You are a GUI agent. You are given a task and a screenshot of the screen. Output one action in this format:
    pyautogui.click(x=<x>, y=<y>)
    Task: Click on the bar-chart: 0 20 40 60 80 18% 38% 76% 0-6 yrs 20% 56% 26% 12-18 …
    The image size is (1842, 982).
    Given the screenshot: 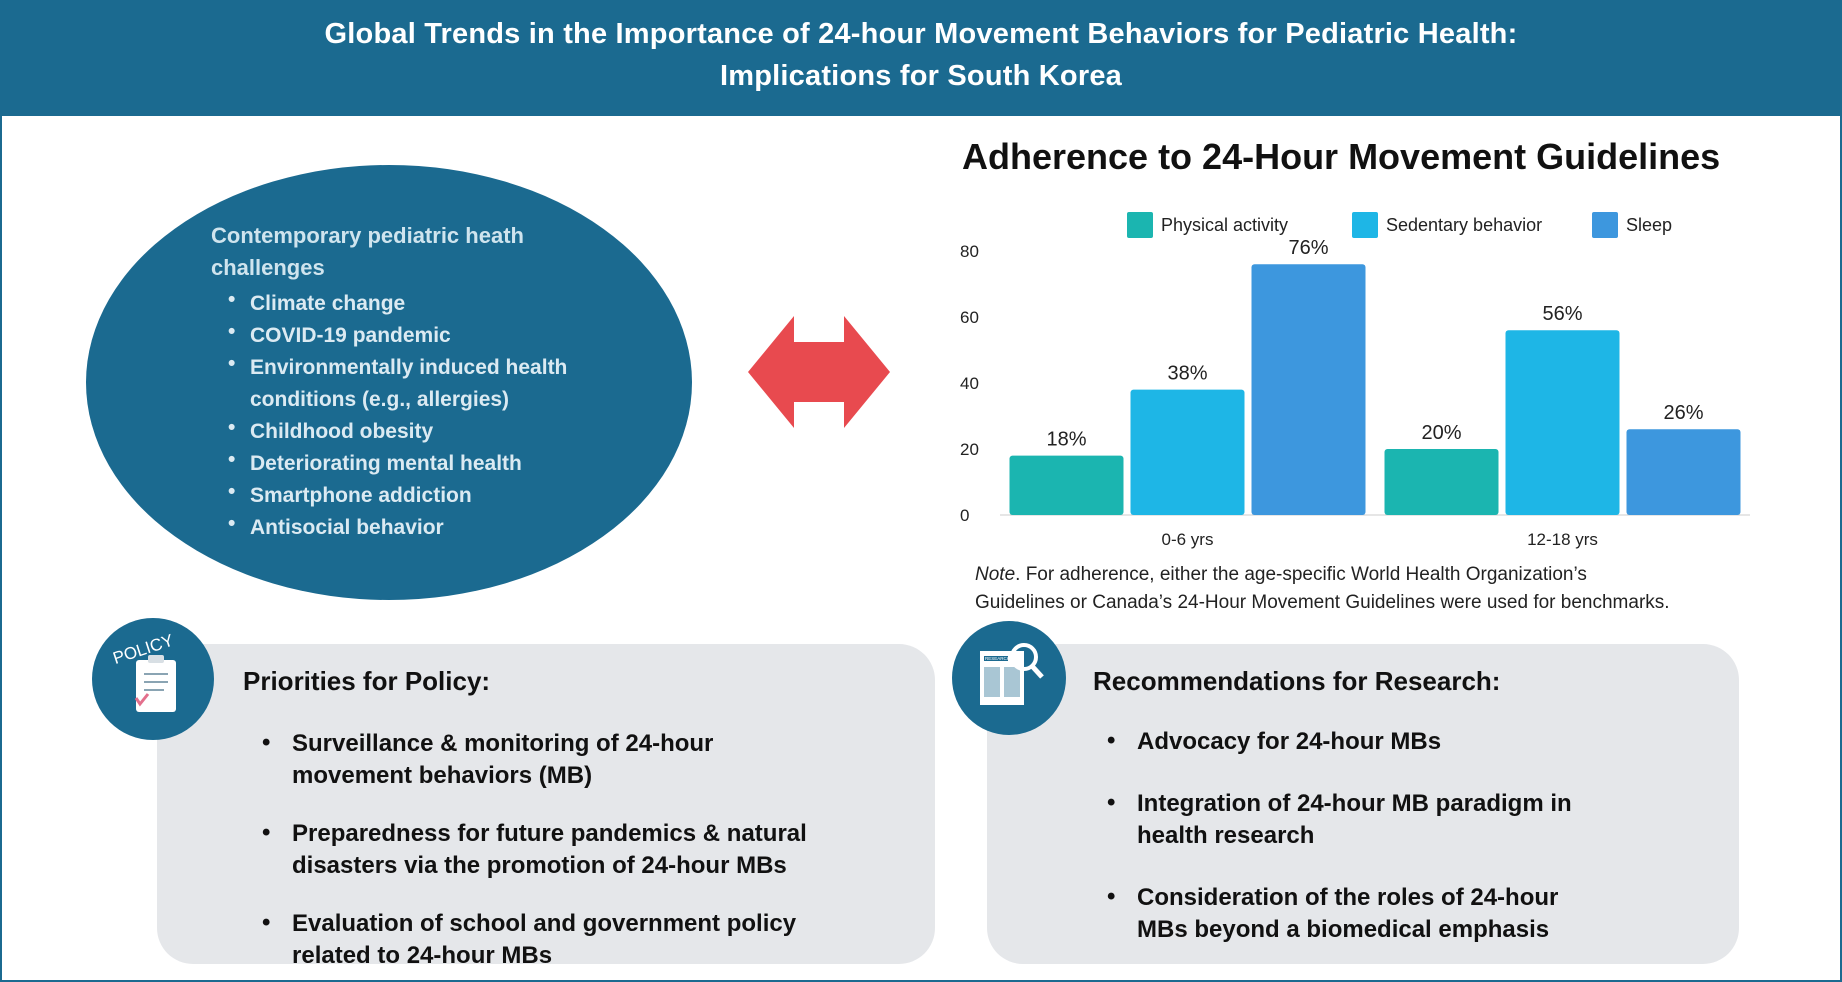 What is the action you would take?
    pyautogui.click(x=1355, y=393)
    